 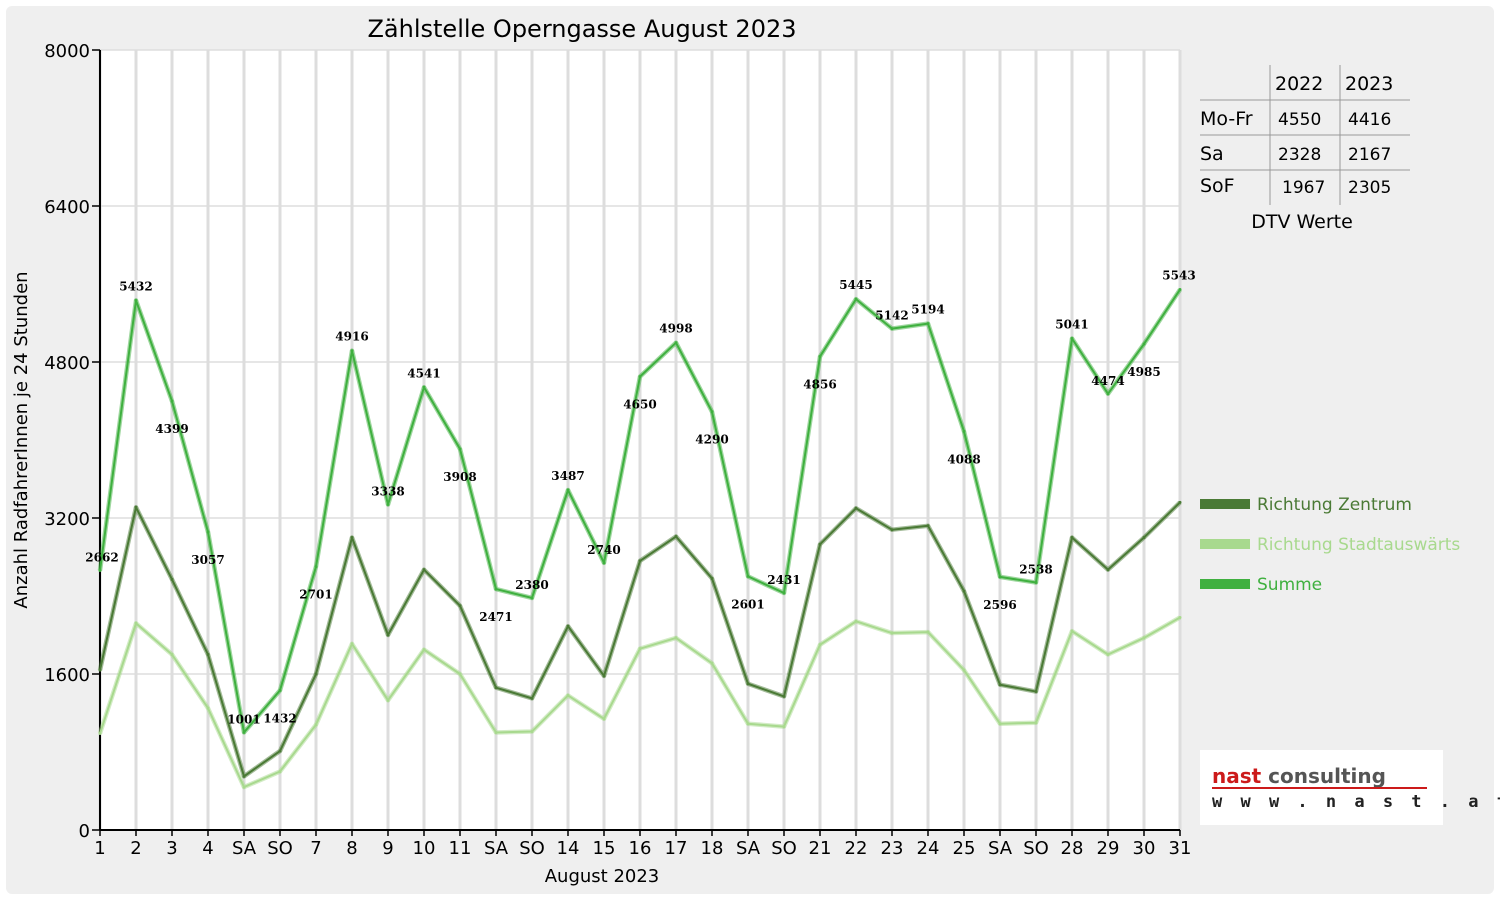 What do you see at coordinates (279, 718) in the screenshot?
I see `data-label: 1432` at bounding box center [279, 718].